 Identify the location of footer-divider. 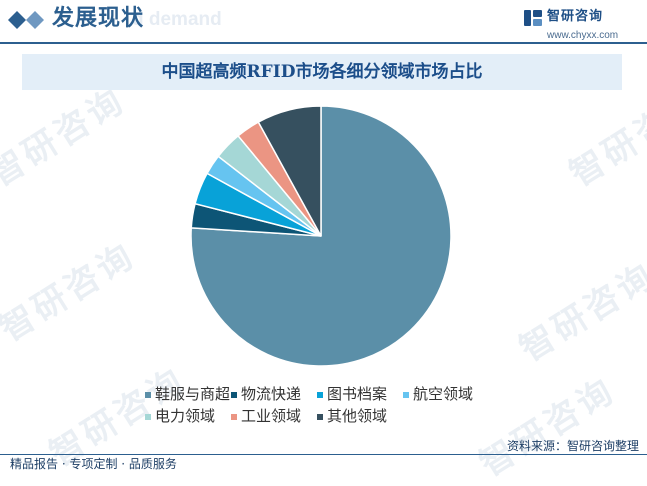
(323, 454).